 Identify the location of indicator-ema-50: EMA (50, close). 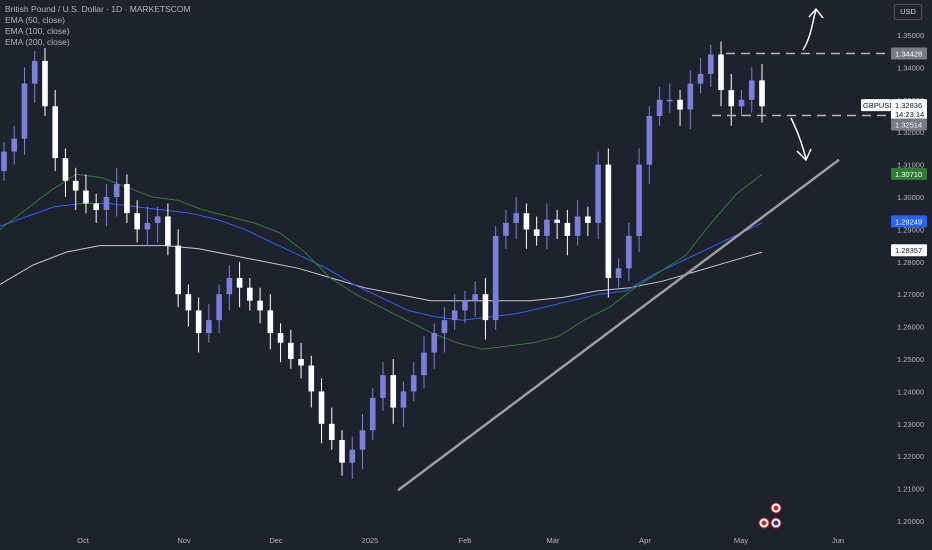
(35, 20).